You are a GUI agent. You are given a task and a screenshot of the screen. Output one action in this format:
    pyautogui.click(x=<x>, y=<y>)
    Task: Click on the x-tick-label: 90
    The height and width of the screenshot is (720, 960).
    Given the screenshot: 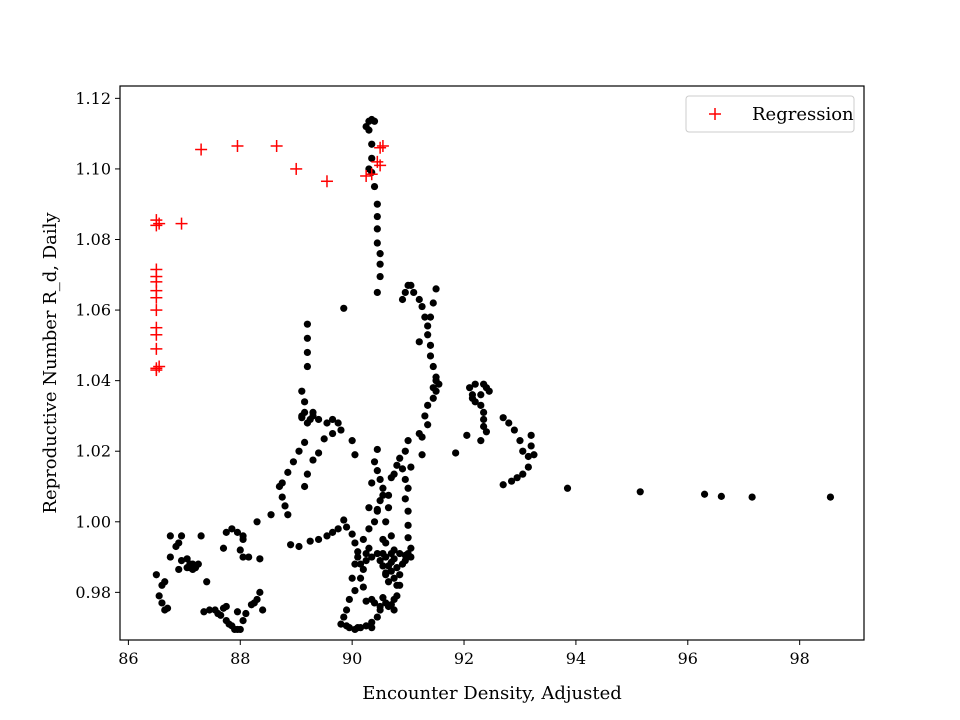 What is the action you would take?
    pyautogui.click(x=352, y=658)
    